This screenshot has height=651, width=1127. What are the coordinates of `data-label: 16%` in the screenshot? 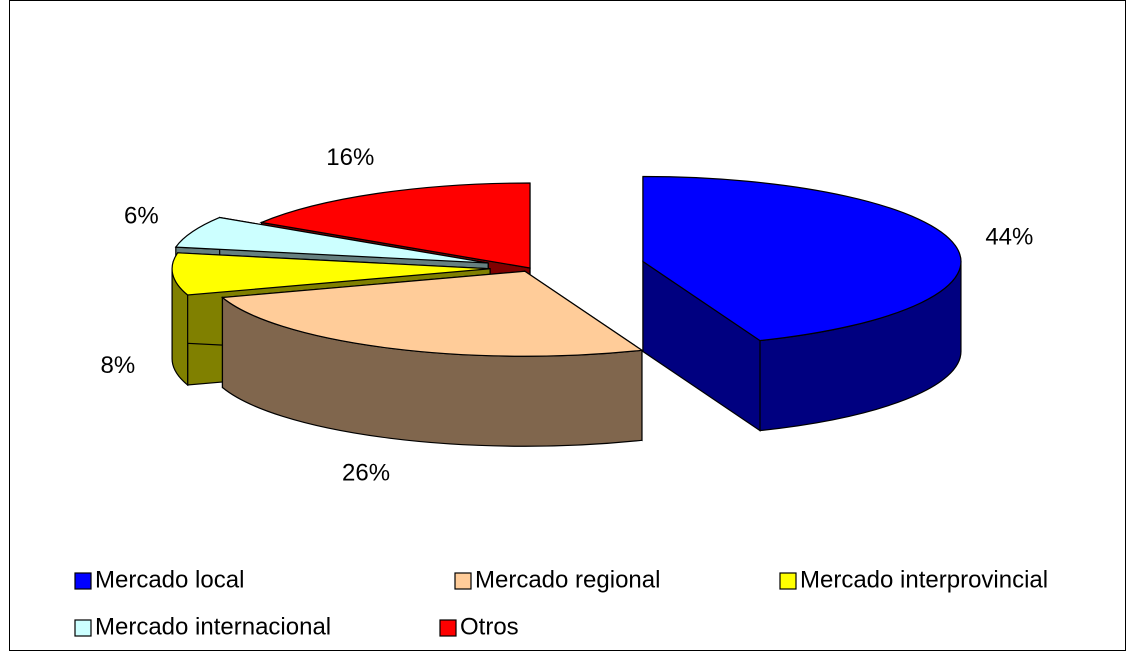 It's located at (350, 157).